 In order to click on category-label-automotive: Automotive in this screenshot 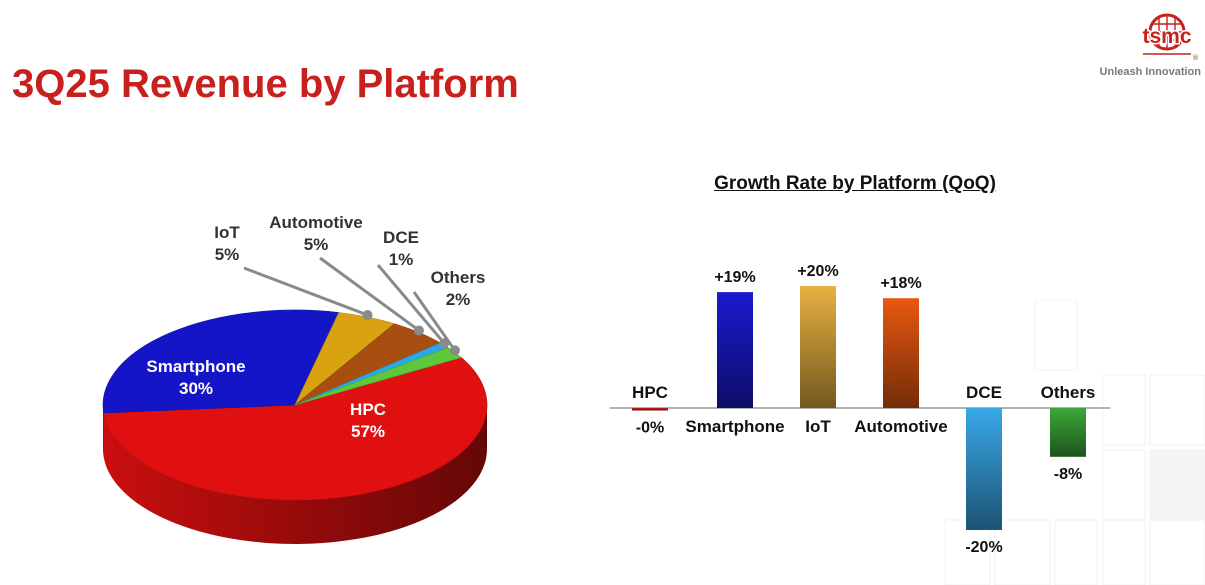, I will do `click(901, 426)`.